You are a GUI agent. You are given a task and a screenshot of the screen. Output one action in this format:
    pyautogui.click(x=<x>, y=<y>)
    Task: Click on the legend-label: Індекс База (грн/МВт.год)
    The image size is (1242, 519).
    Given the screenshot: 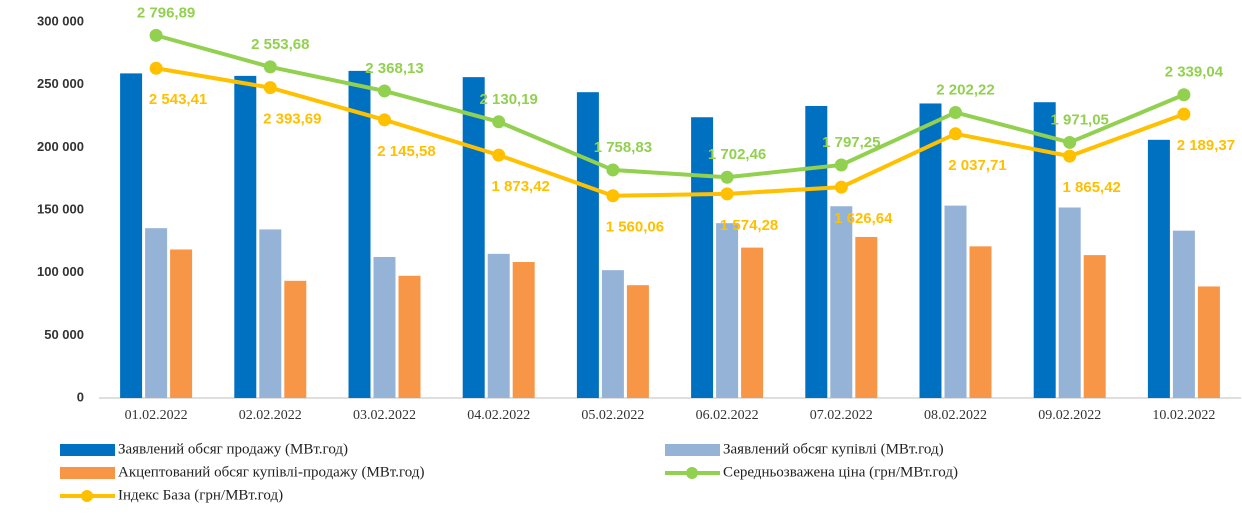 What is the action you would take?
    pyautogui.click(x=200, y=495)
    